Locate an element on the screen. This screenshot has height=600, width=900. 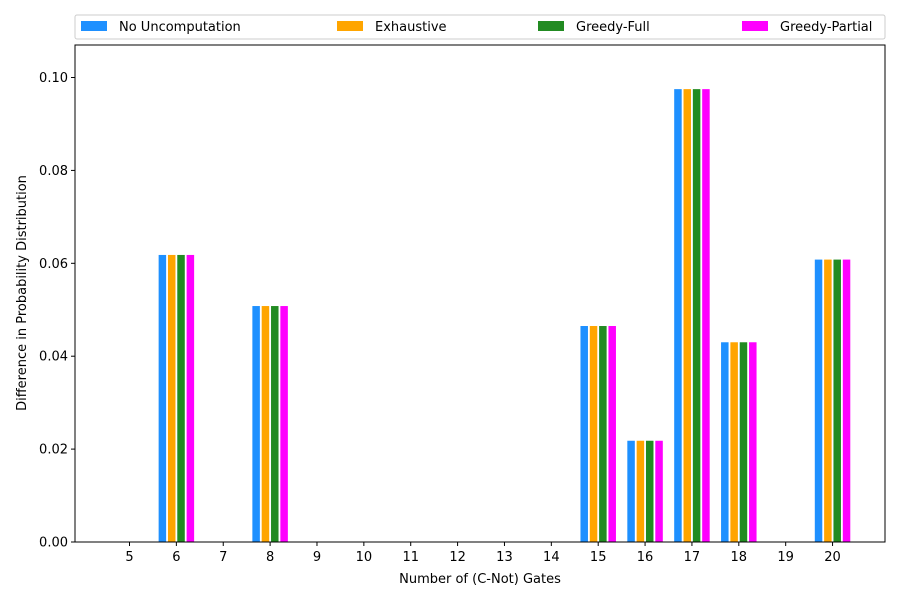
legend-label-no-uncomputation: No Uncomputation is located at coordinates (180, 27).